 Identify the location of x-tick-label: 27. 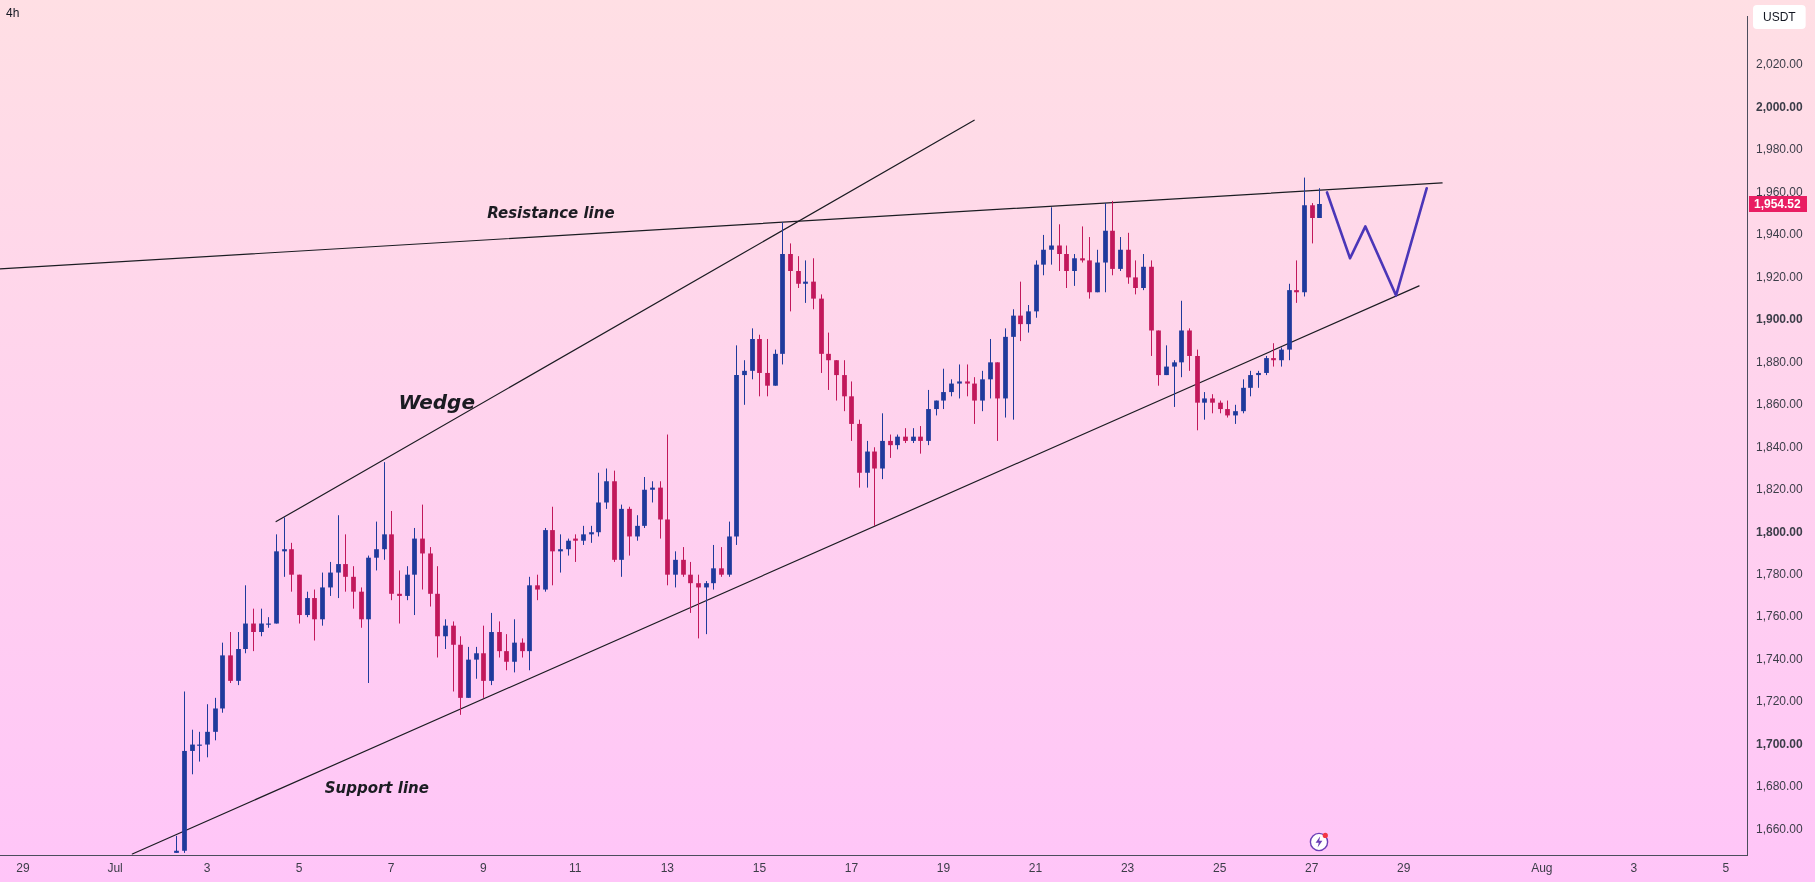
(1312, 867).